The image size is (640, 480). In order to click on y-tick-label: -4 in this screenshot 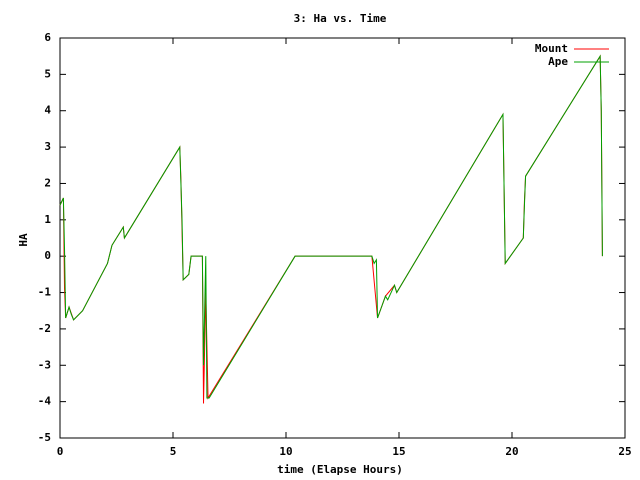, I will do `click(45, 401)`.